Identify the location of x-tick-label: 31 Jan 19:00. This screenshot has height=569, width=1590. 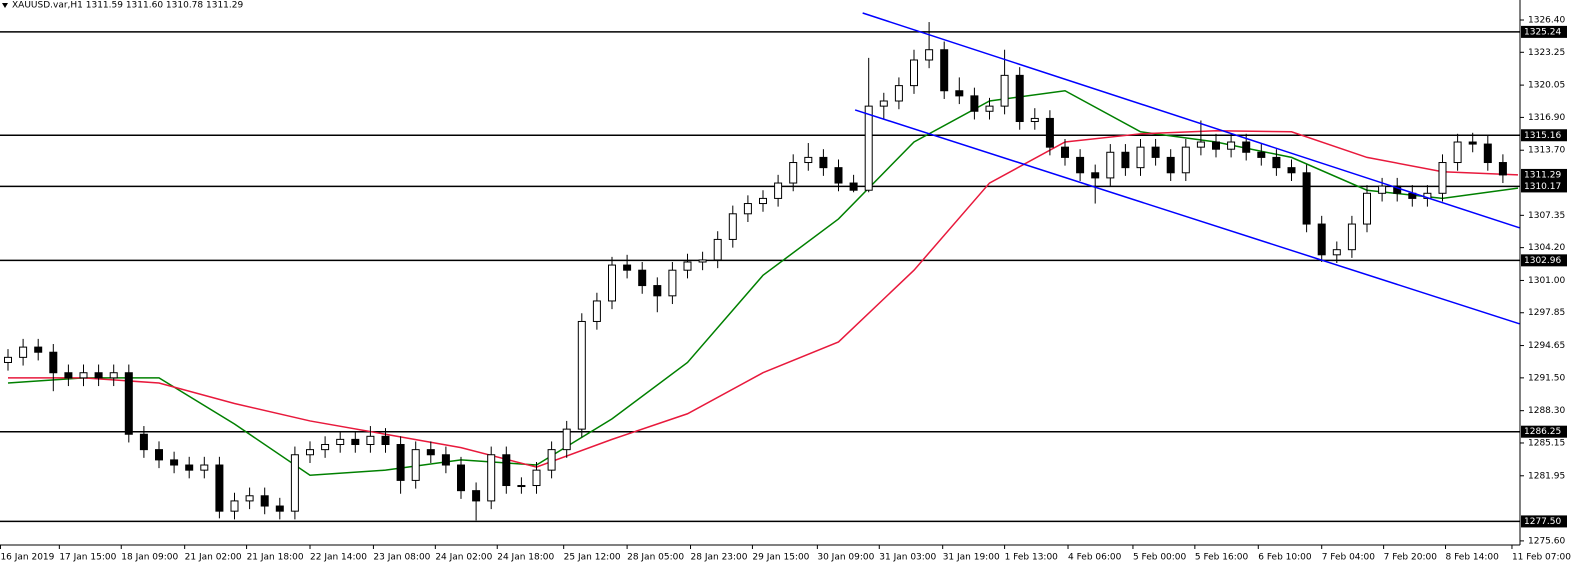
(971, 558).